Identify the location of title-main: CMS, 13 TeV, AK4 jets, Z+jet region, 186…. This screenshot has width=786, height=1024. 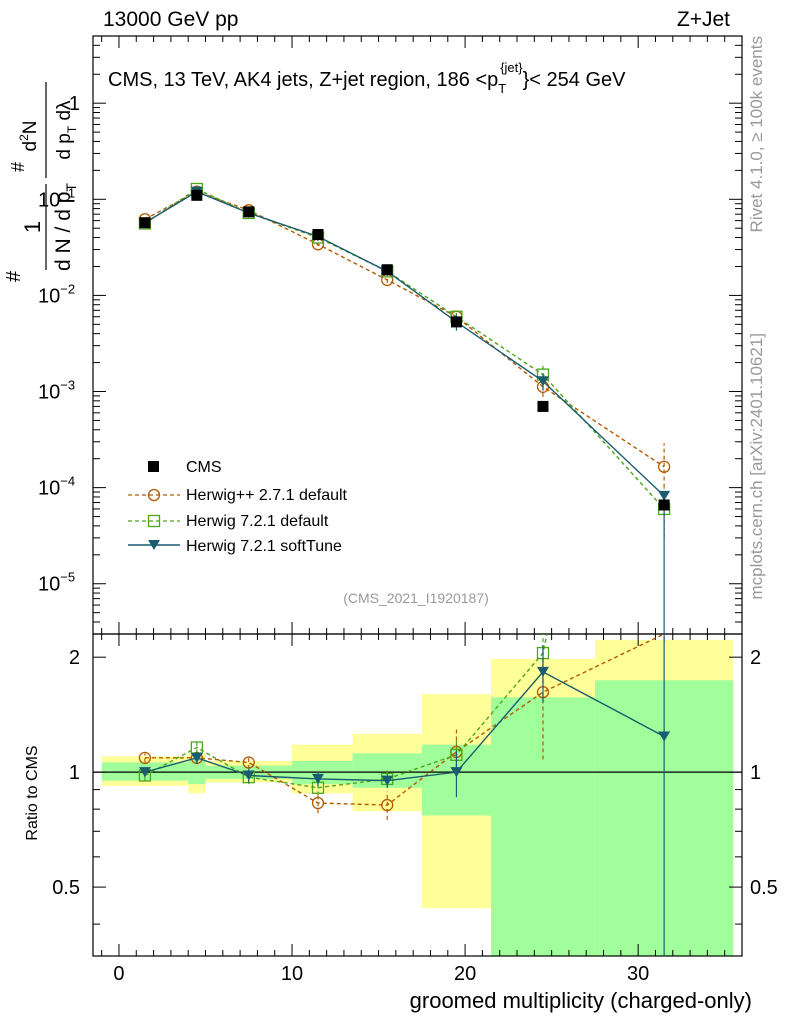
(303, 80).